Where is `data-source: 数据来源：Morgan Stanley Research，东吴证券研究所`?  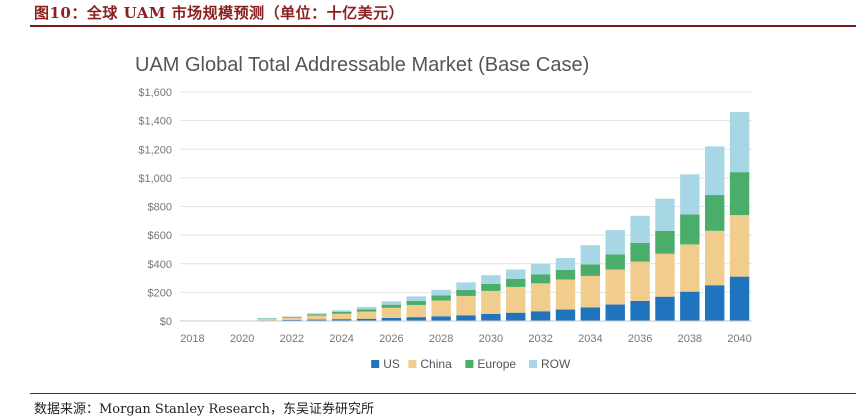
data-source: 数据来源：Morgan Stanley Research，东吴证券研究所 is located at coordinates (204, 409).